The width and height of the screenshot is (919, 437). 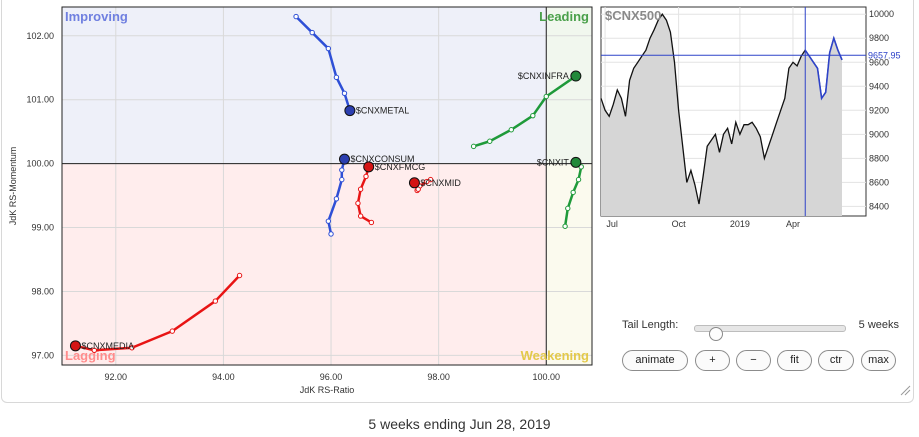 What do you see at coordinates (382, 111) in the screenshot?
I see `series-label-cnxmetal: $CNXMETAL` at bounding box center [382, 111].